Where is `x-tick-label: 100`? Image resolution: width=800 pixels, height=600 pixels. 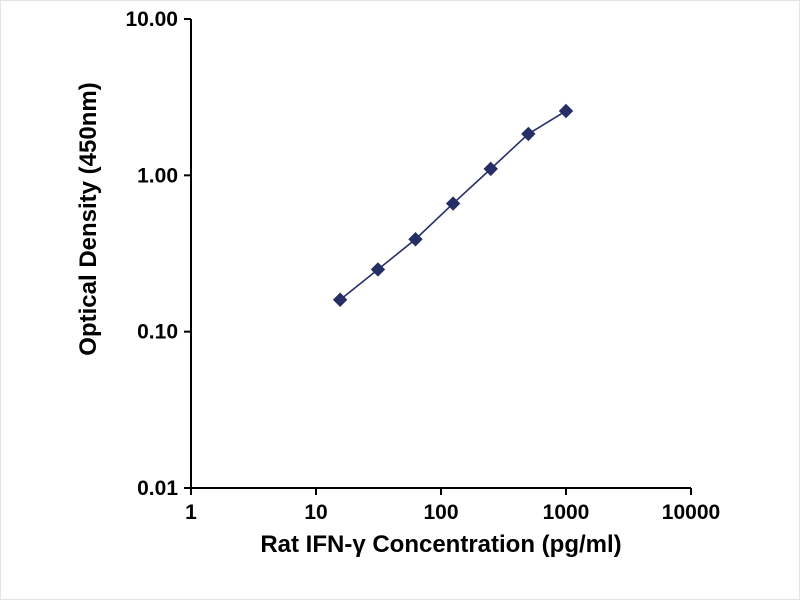
x-tick-label: 100 is located at coordinates (440, 512).